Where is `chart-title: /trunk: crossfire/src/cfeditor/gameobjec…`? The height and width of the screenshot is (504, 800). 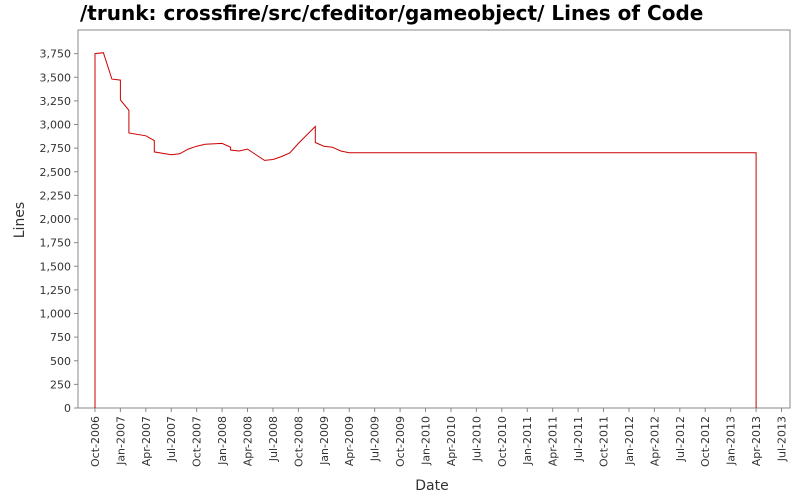
chart-title: /trunk: crossfire/src/cfeditor/gameobjec… is located at coordinates (391, 13).